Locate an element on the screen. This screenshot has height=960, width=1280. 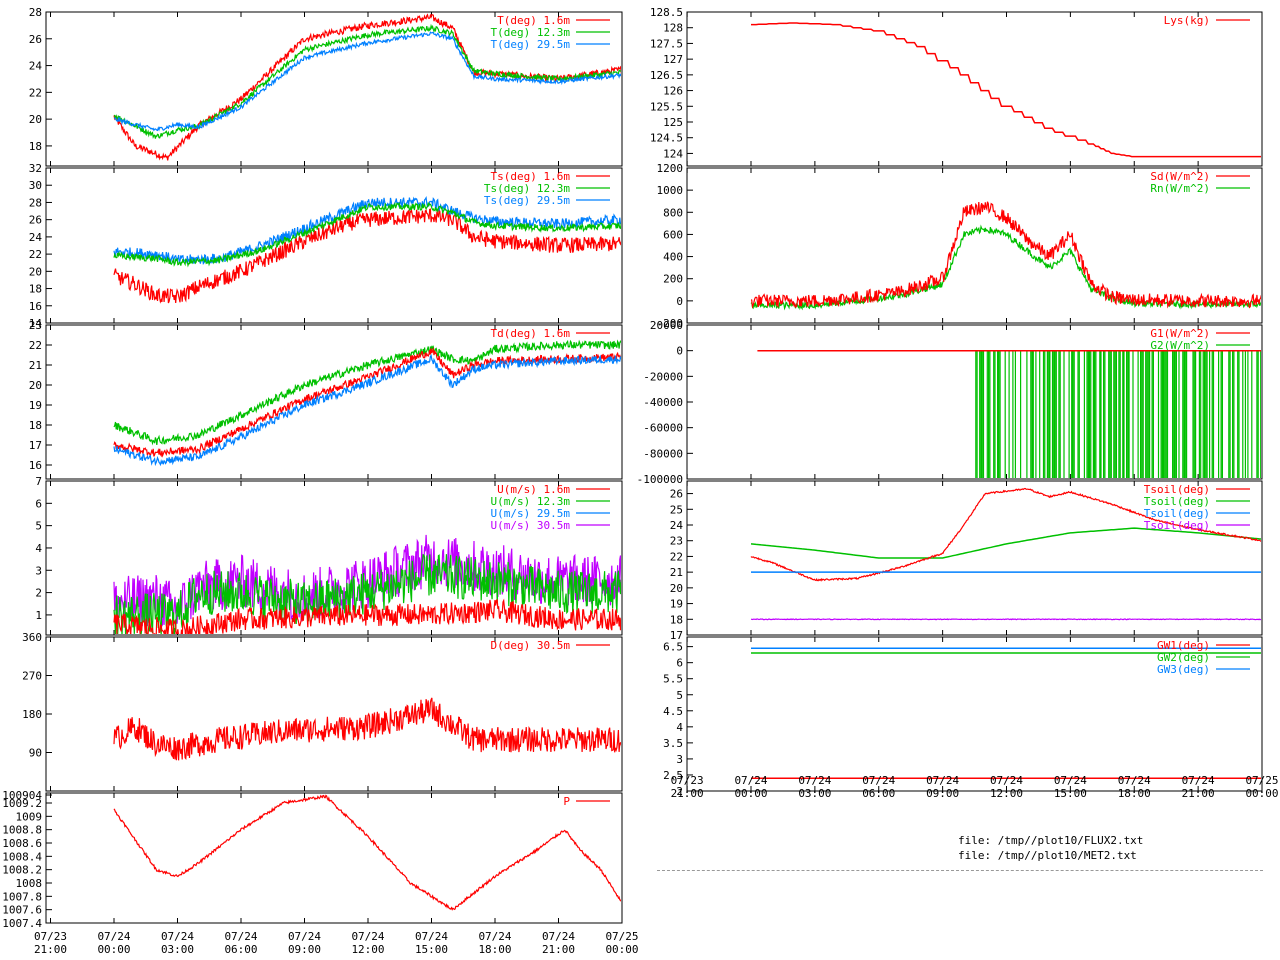
legend-label: GW1(deg) is located at coordinates (1183, 645).